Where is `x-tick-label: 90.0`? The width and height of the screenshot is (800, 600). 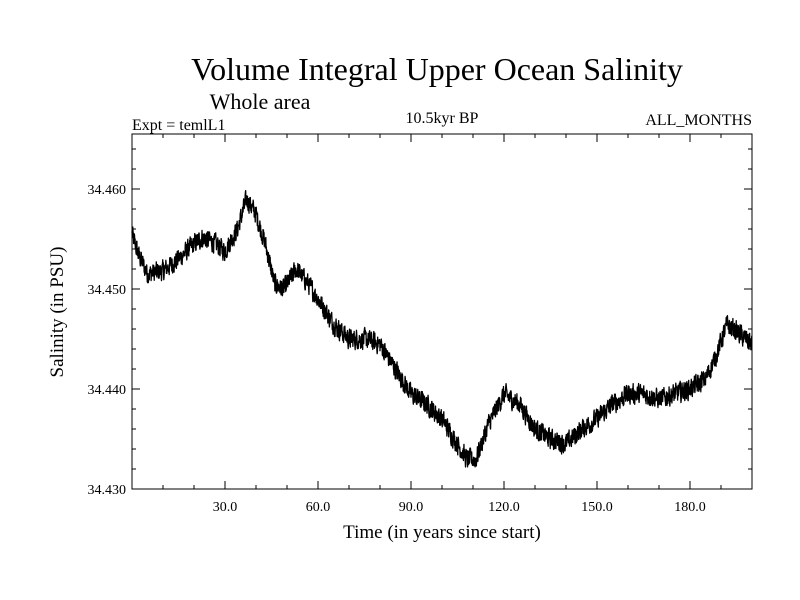 x-tick-label: 90.0 is located at coordinates (411, 507).